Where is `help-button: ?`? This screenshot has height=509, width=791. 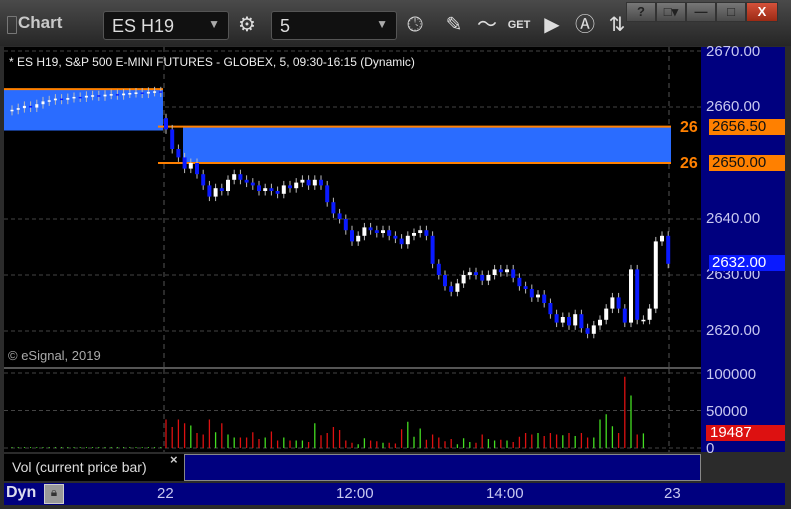 help-button: ? is located at coordinates (641, 12).